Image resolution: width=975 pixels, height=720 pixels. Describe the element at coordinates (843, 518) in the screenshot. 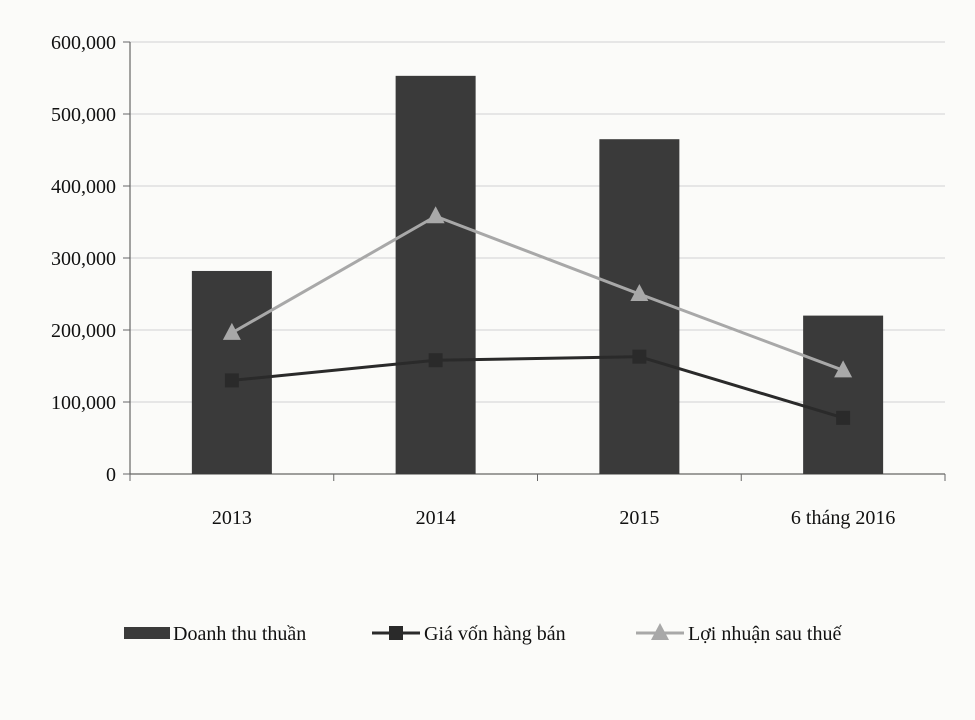

I see `x-tick-label: 6 tháng 2016` at that location.